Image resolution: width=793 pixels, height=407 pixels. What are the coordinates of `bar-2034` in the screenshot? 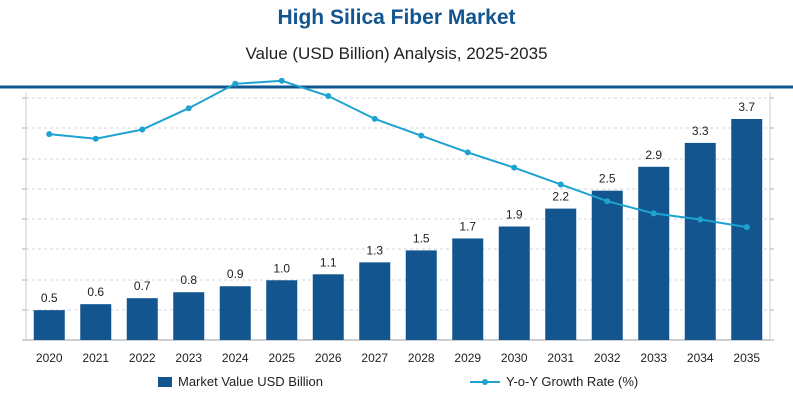 It's located at (700, 241).